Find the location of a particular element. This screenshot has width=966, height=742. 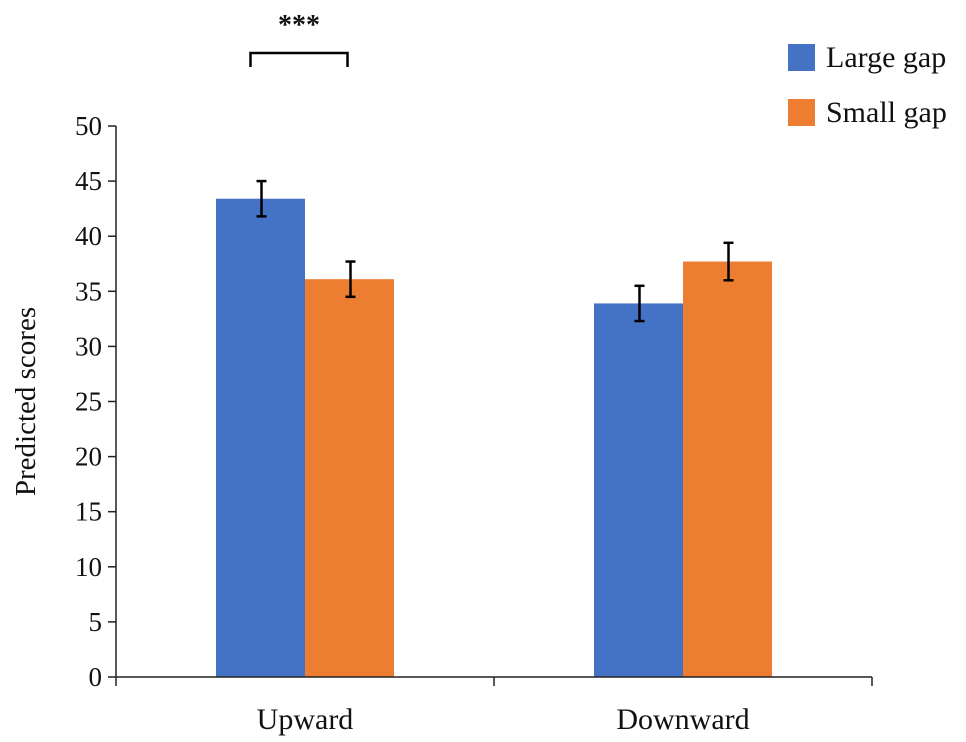

legend-swatch-small-gap is located at coordinates (801, 112).